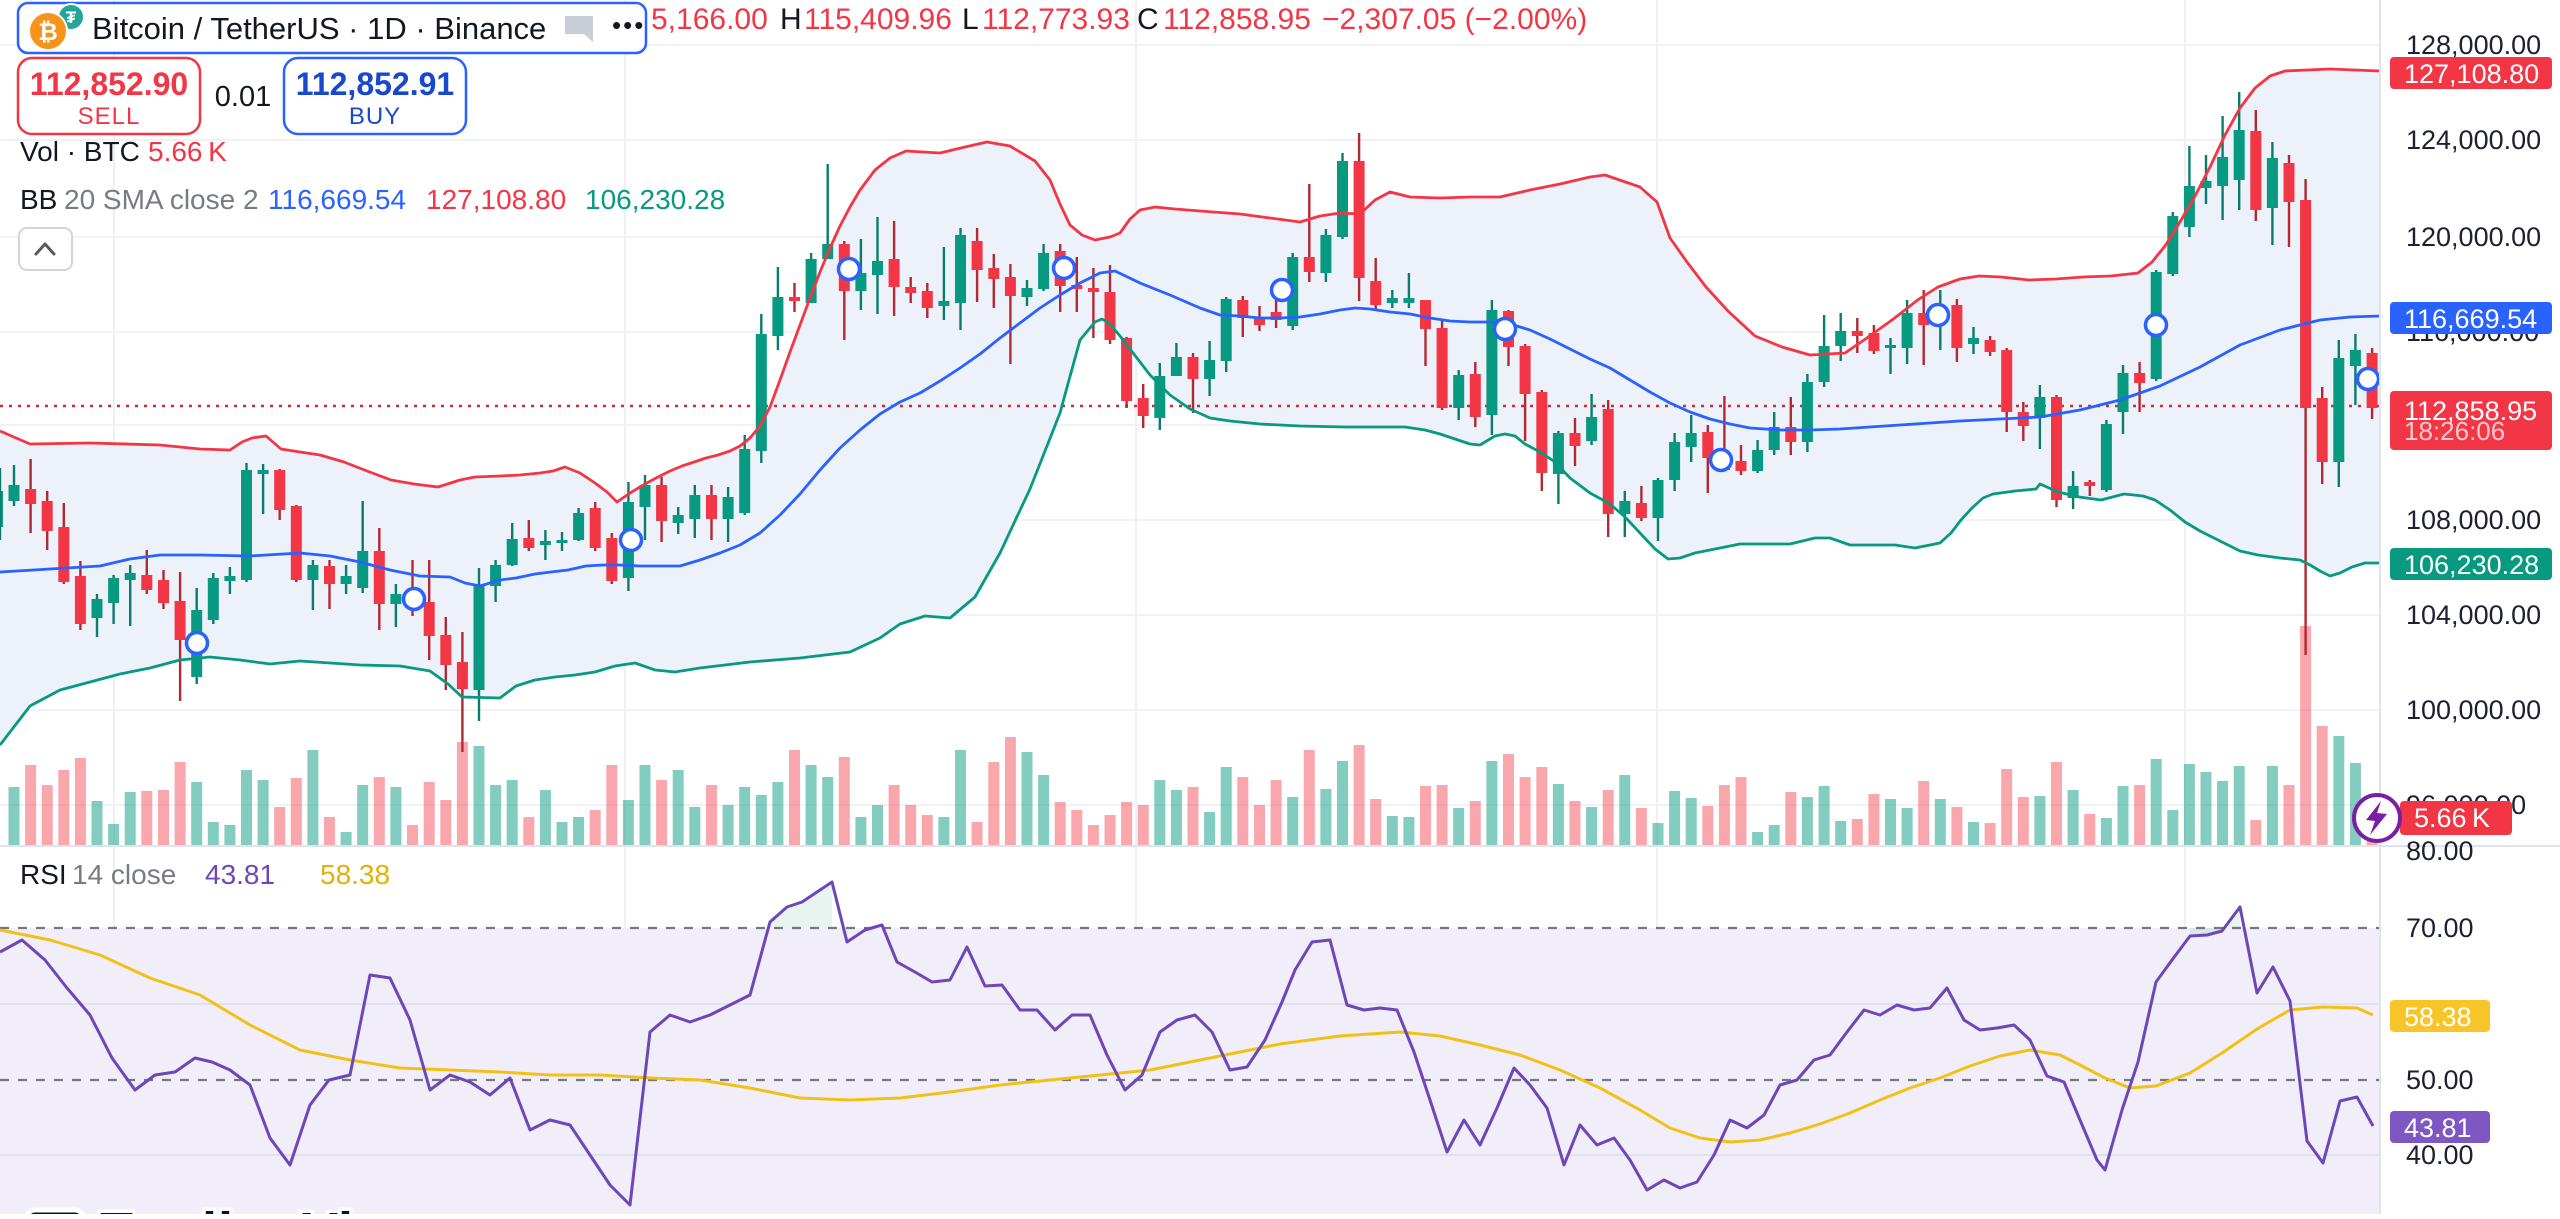 This screenshot has width=2560, height=1219. I want to click on svg-text: −2,307.05 (−2.00%), so click(1454, 19).